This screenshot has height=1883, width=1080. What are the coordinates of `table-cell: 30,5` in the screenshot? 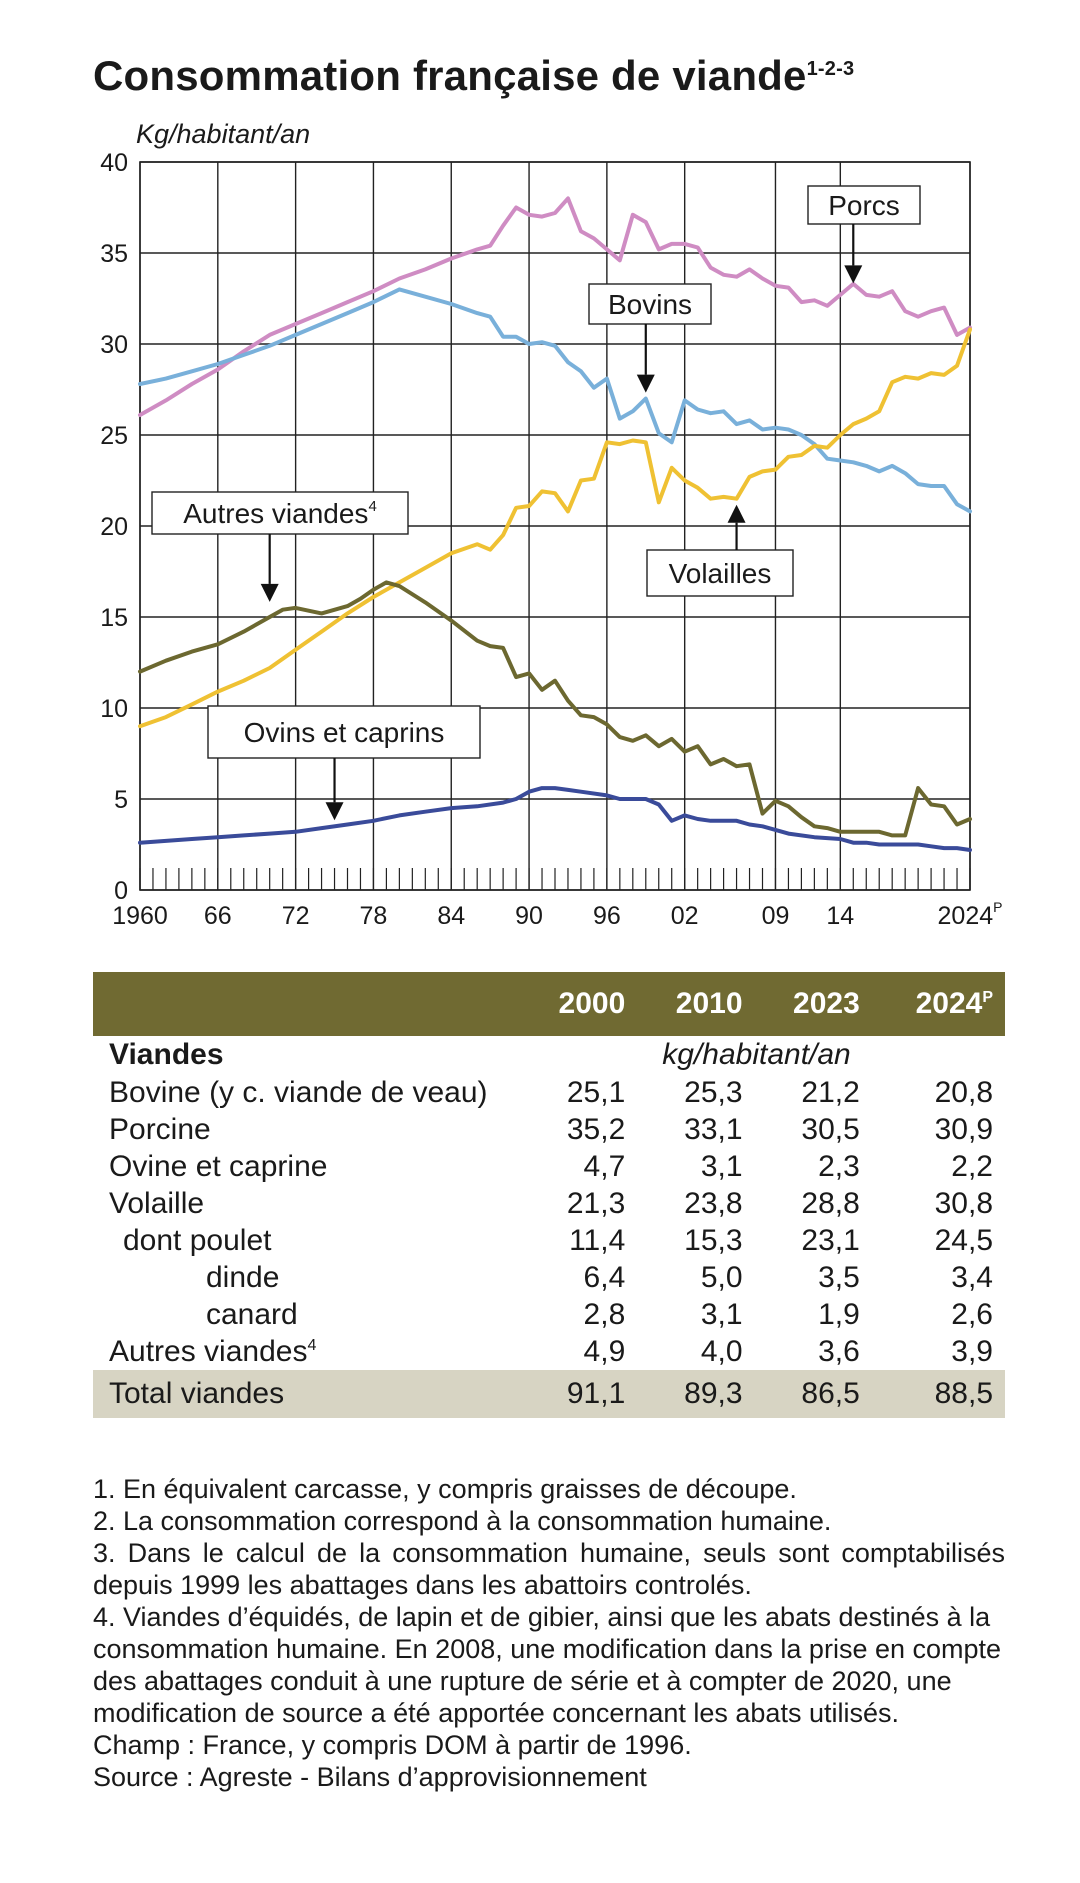 It's located at (830, 1129).